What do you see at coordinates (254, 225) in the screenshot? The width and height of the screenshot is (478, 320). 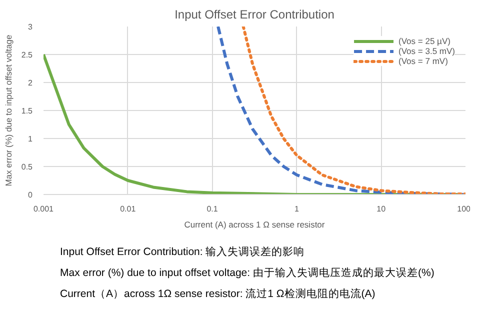 I see `x-axis-title: Current (A) across 1 Ω sense resistor` at bounding box center [254, 225].